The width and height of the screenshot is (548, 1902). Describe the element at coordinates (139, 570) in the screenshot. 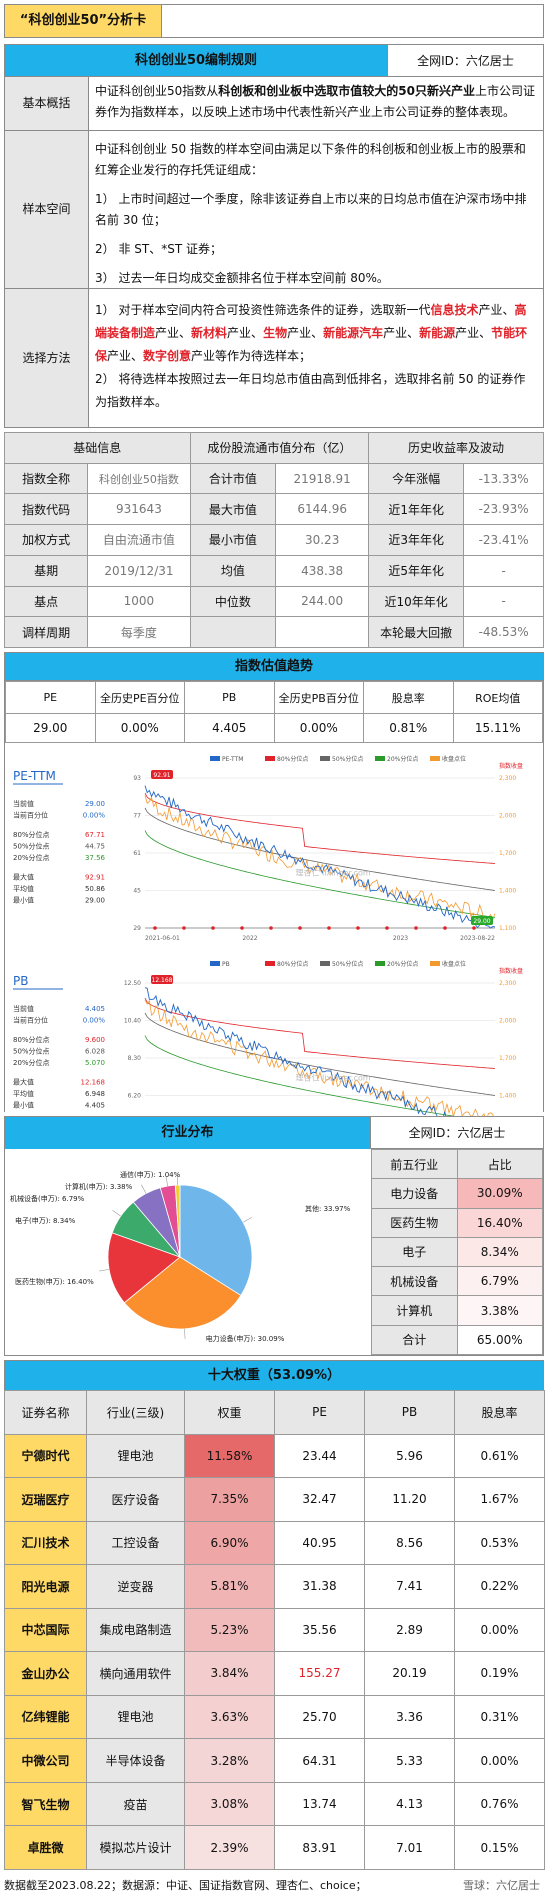

I see `basic-value: 2019/12/31` at that location.